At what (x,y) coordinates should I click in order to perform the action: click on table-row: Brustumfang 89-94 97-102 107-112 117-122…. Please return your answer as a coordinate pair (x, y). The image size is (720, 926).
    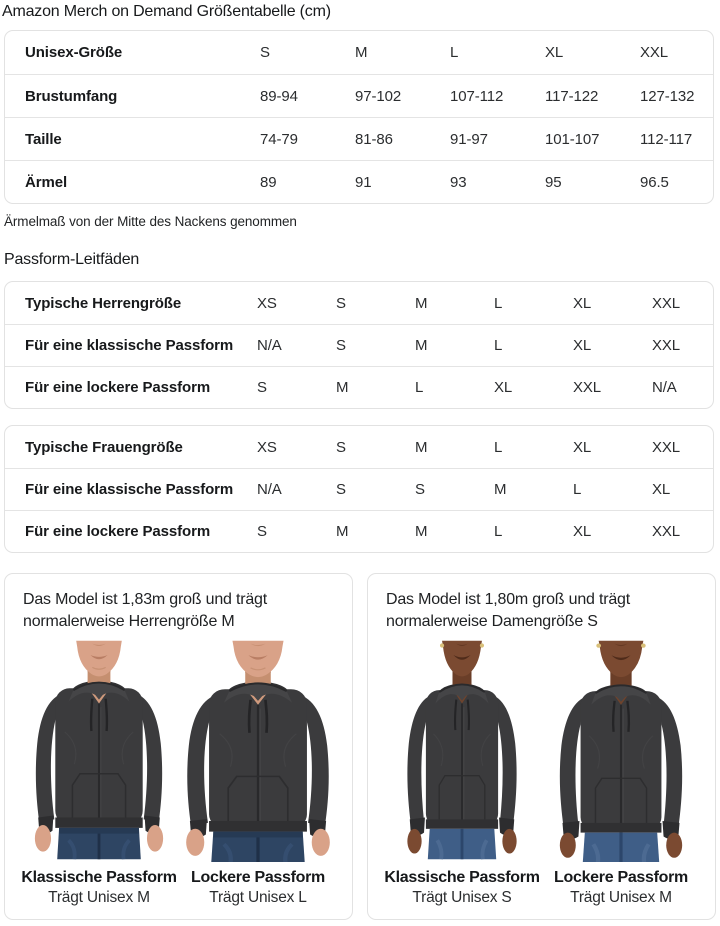
    Looking at the image, I should click on (359, 95).